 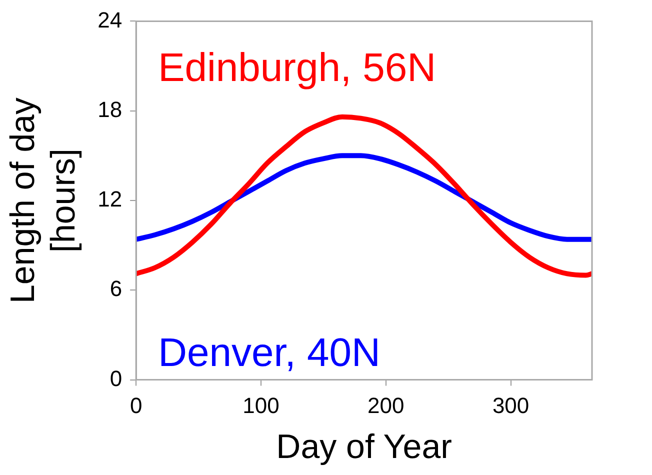 I want to click on y-tick-label: 18, so click(x=110, y=109).